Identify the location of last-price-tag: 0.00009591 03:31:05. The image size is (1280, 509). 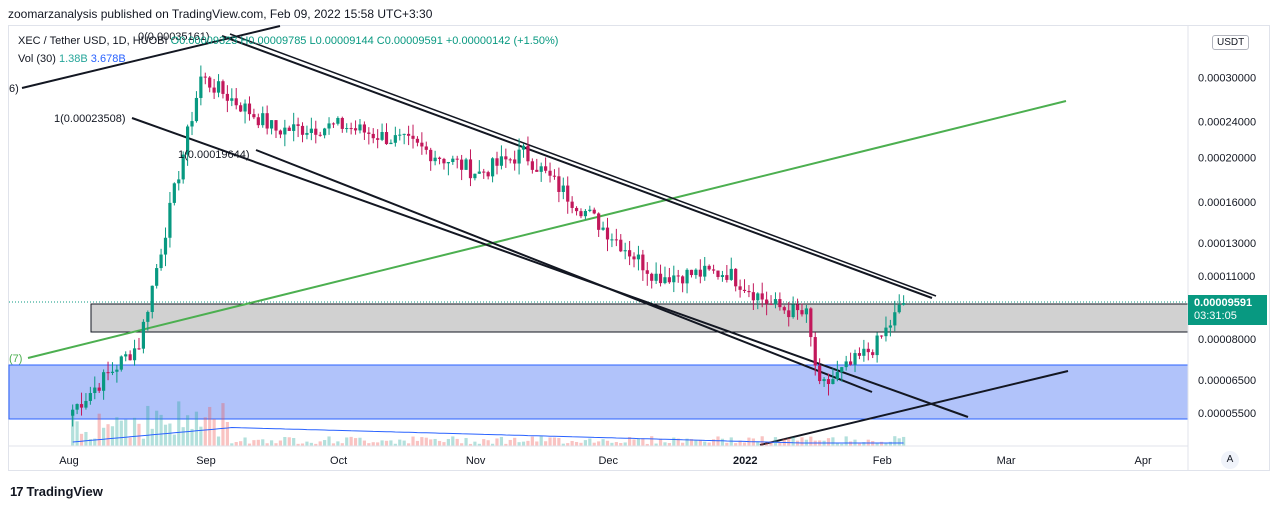
(1227, 310).